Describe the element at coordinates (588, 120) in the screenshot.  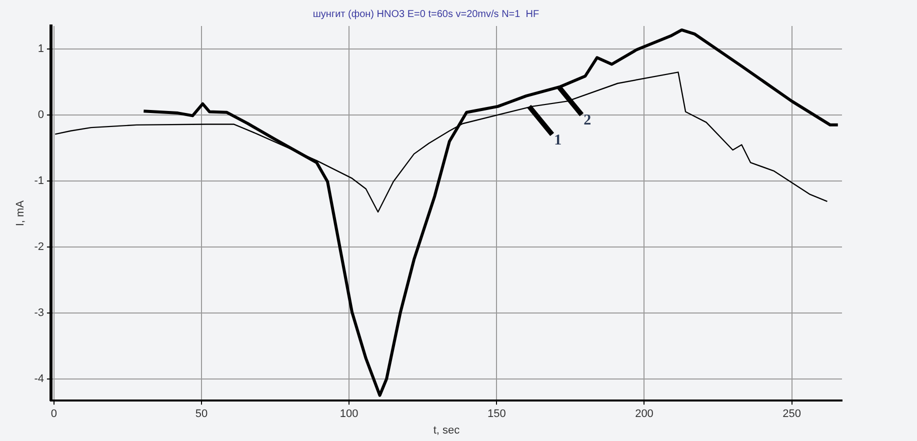
I see `annotation: 2` at that location.